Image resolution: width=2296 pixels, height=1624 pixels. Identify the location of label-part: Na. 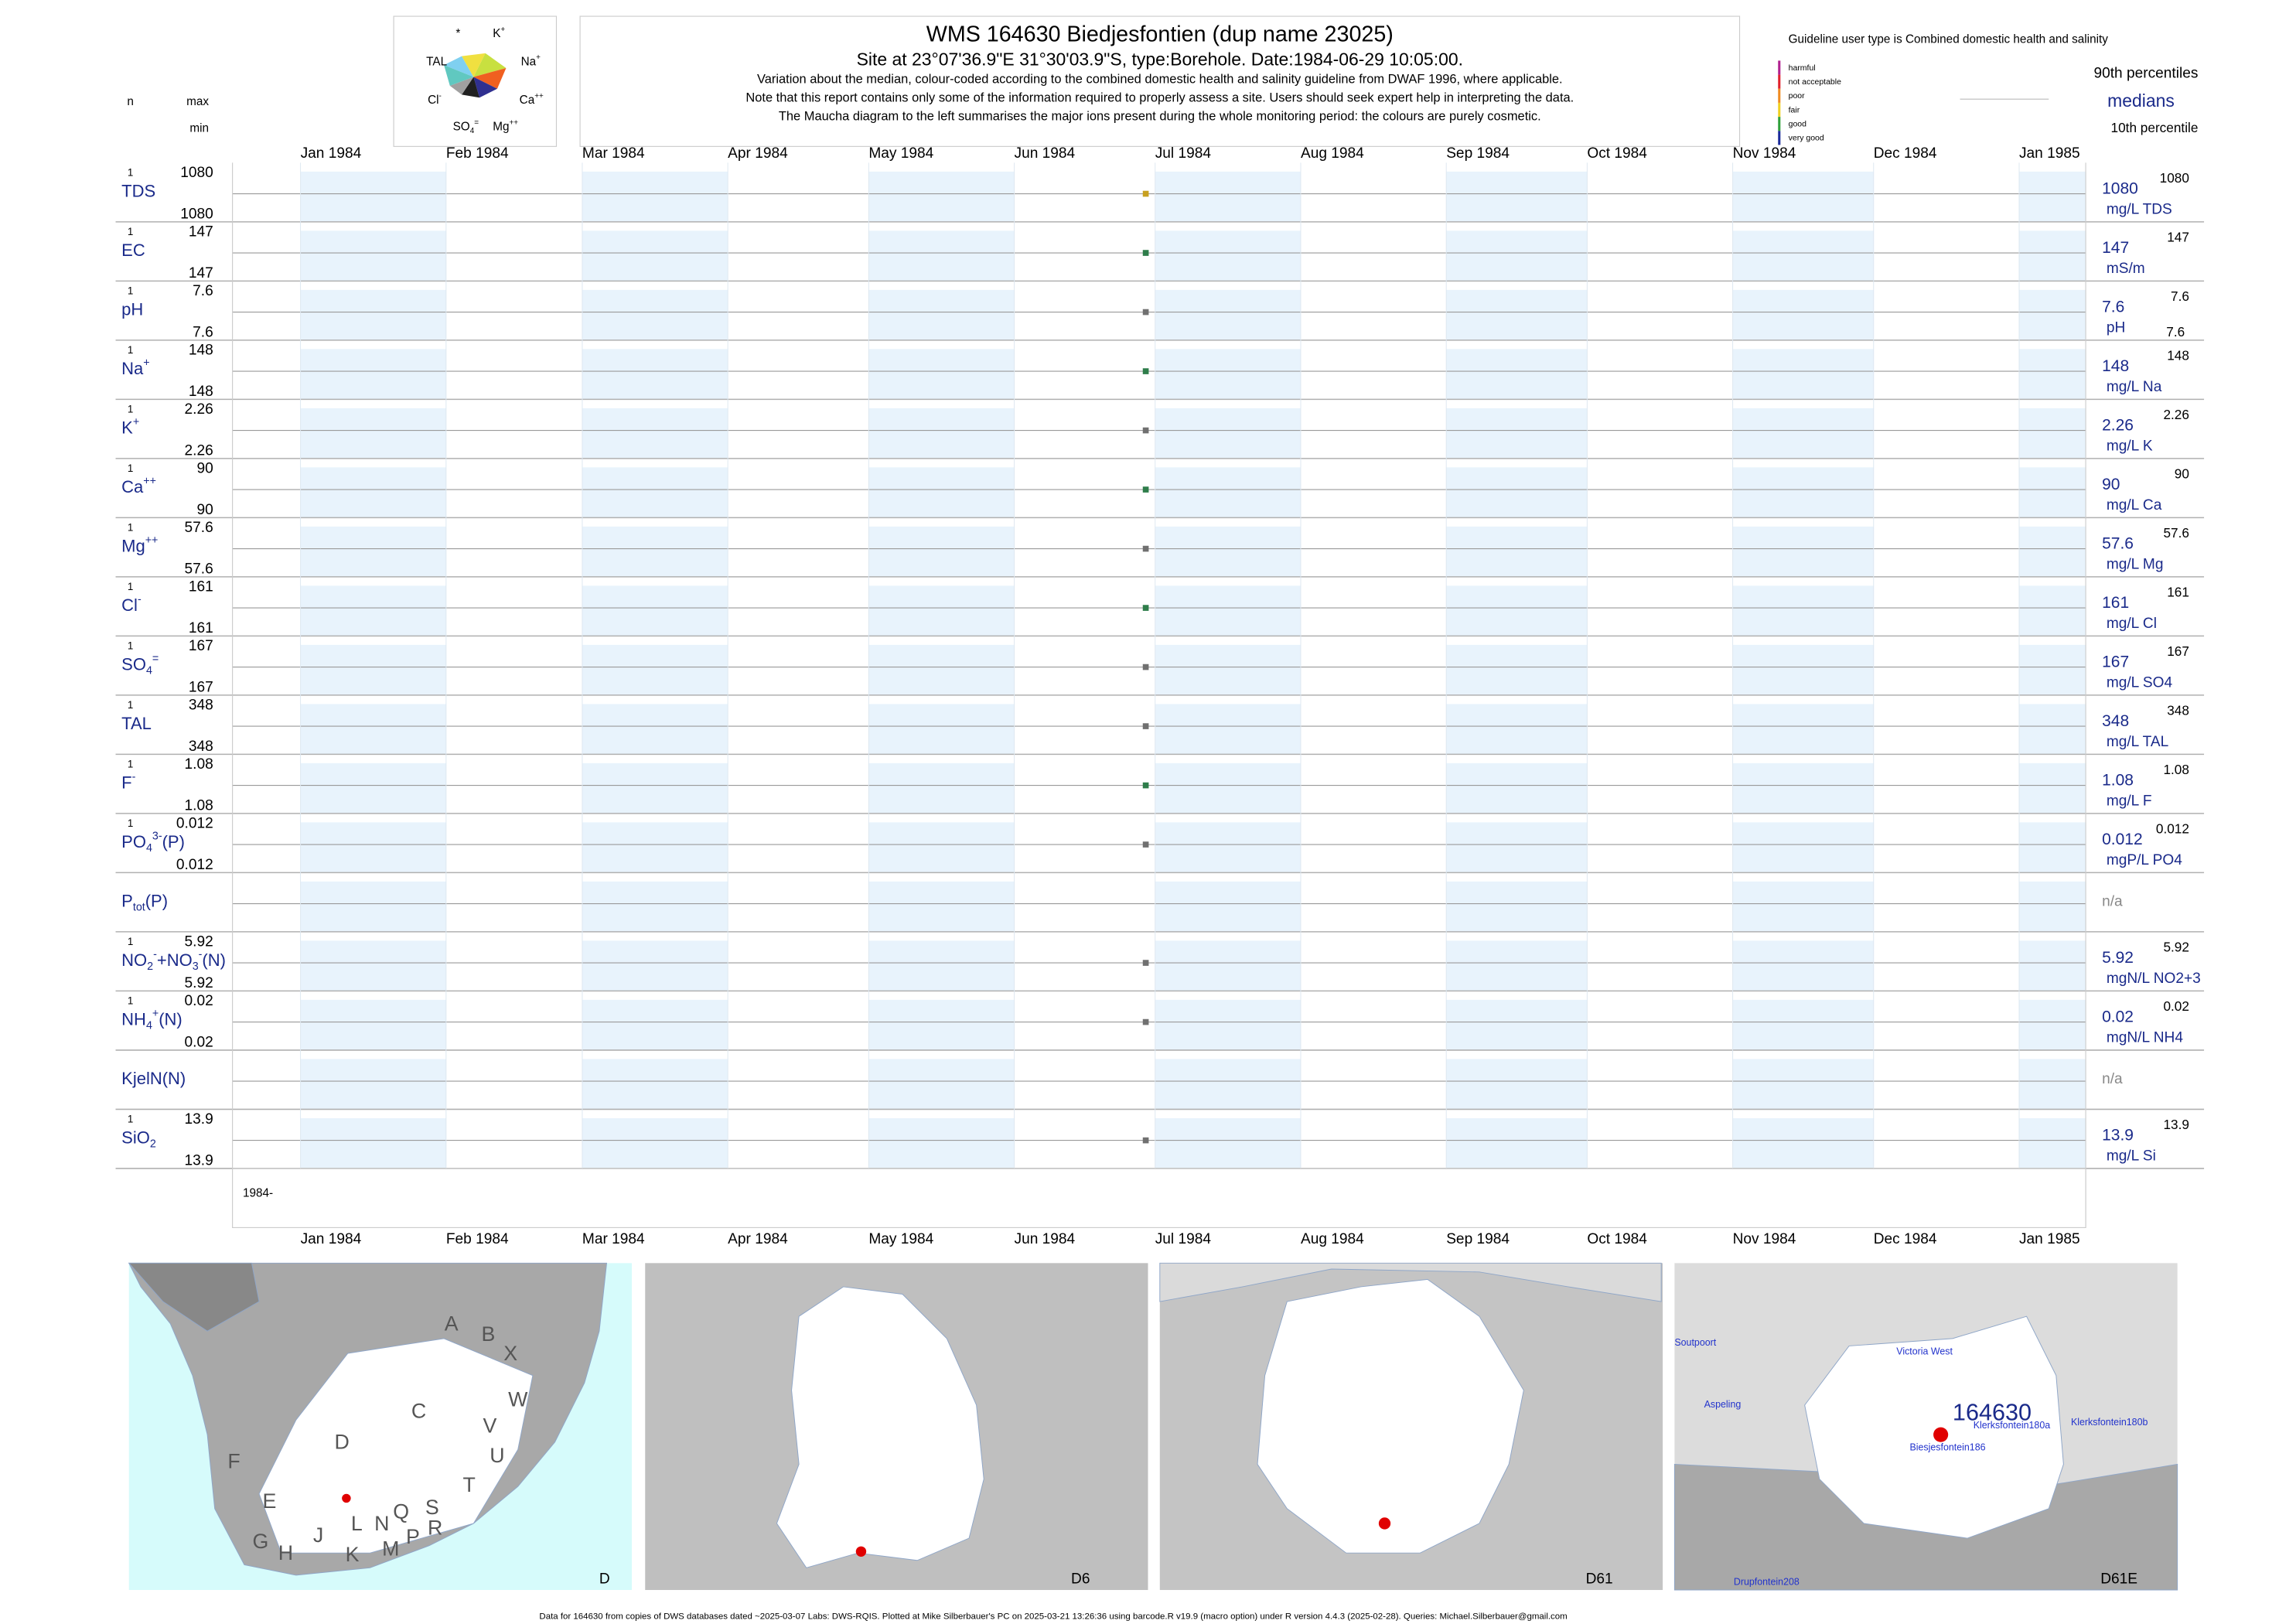
(529, 61).